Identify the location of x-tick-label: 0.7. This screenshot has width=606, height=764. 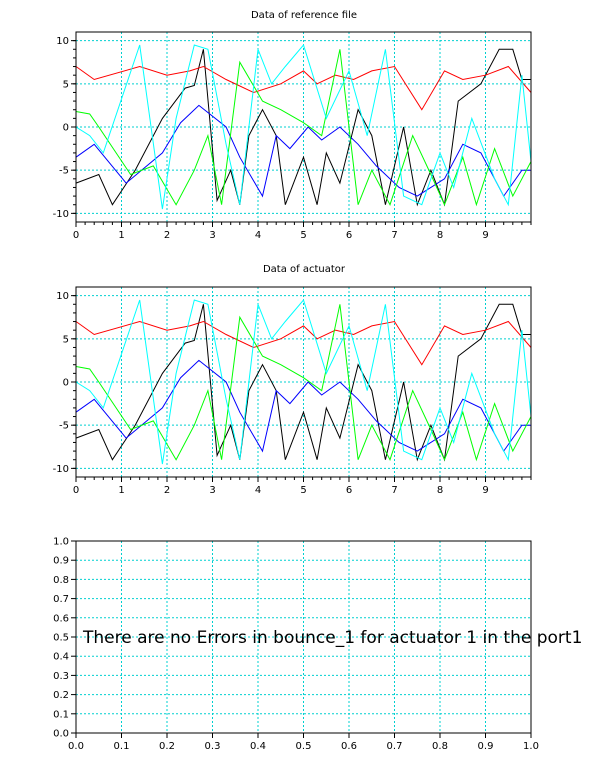
(395, 746).